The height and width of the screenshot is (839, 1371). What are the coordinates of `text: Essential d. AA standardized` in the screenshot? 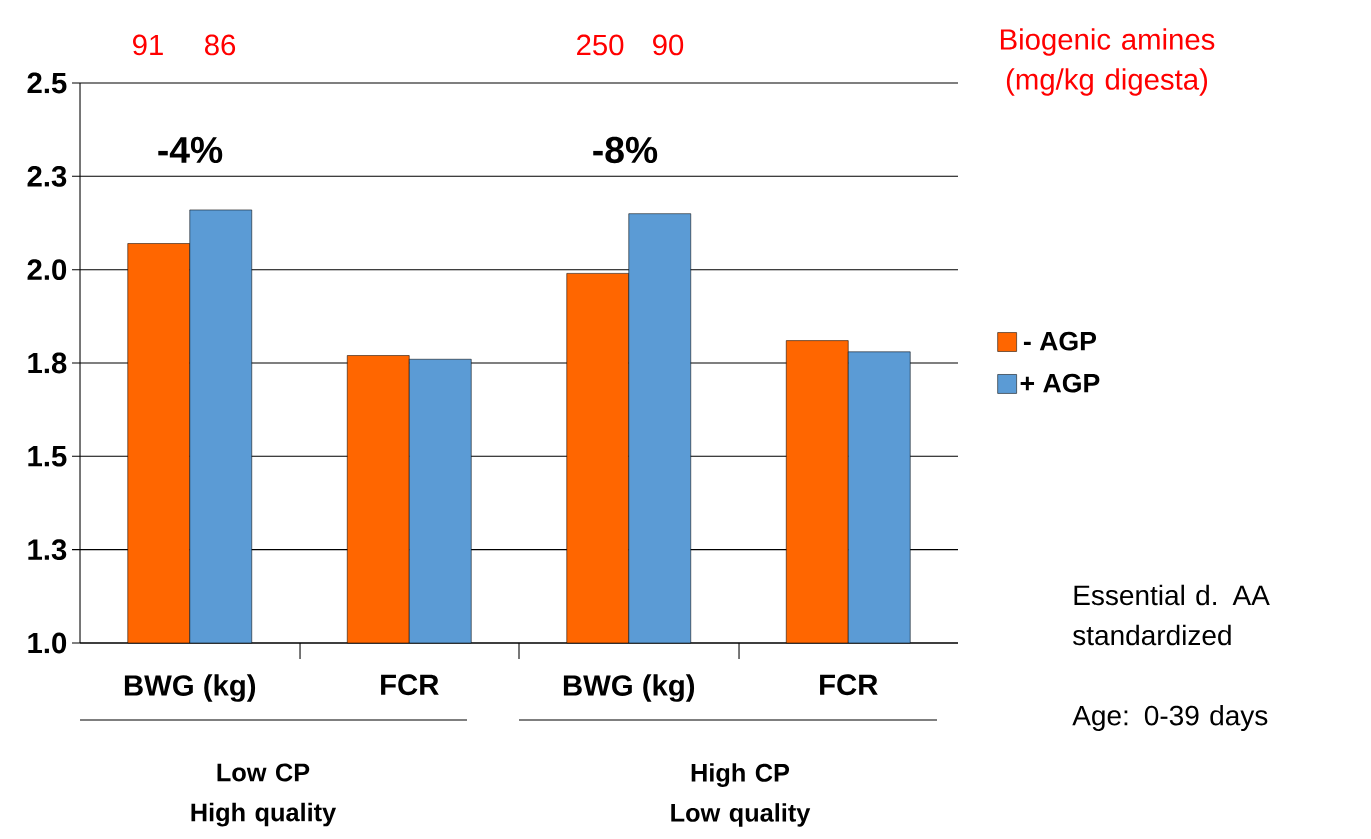 It's located at (1171, 615).